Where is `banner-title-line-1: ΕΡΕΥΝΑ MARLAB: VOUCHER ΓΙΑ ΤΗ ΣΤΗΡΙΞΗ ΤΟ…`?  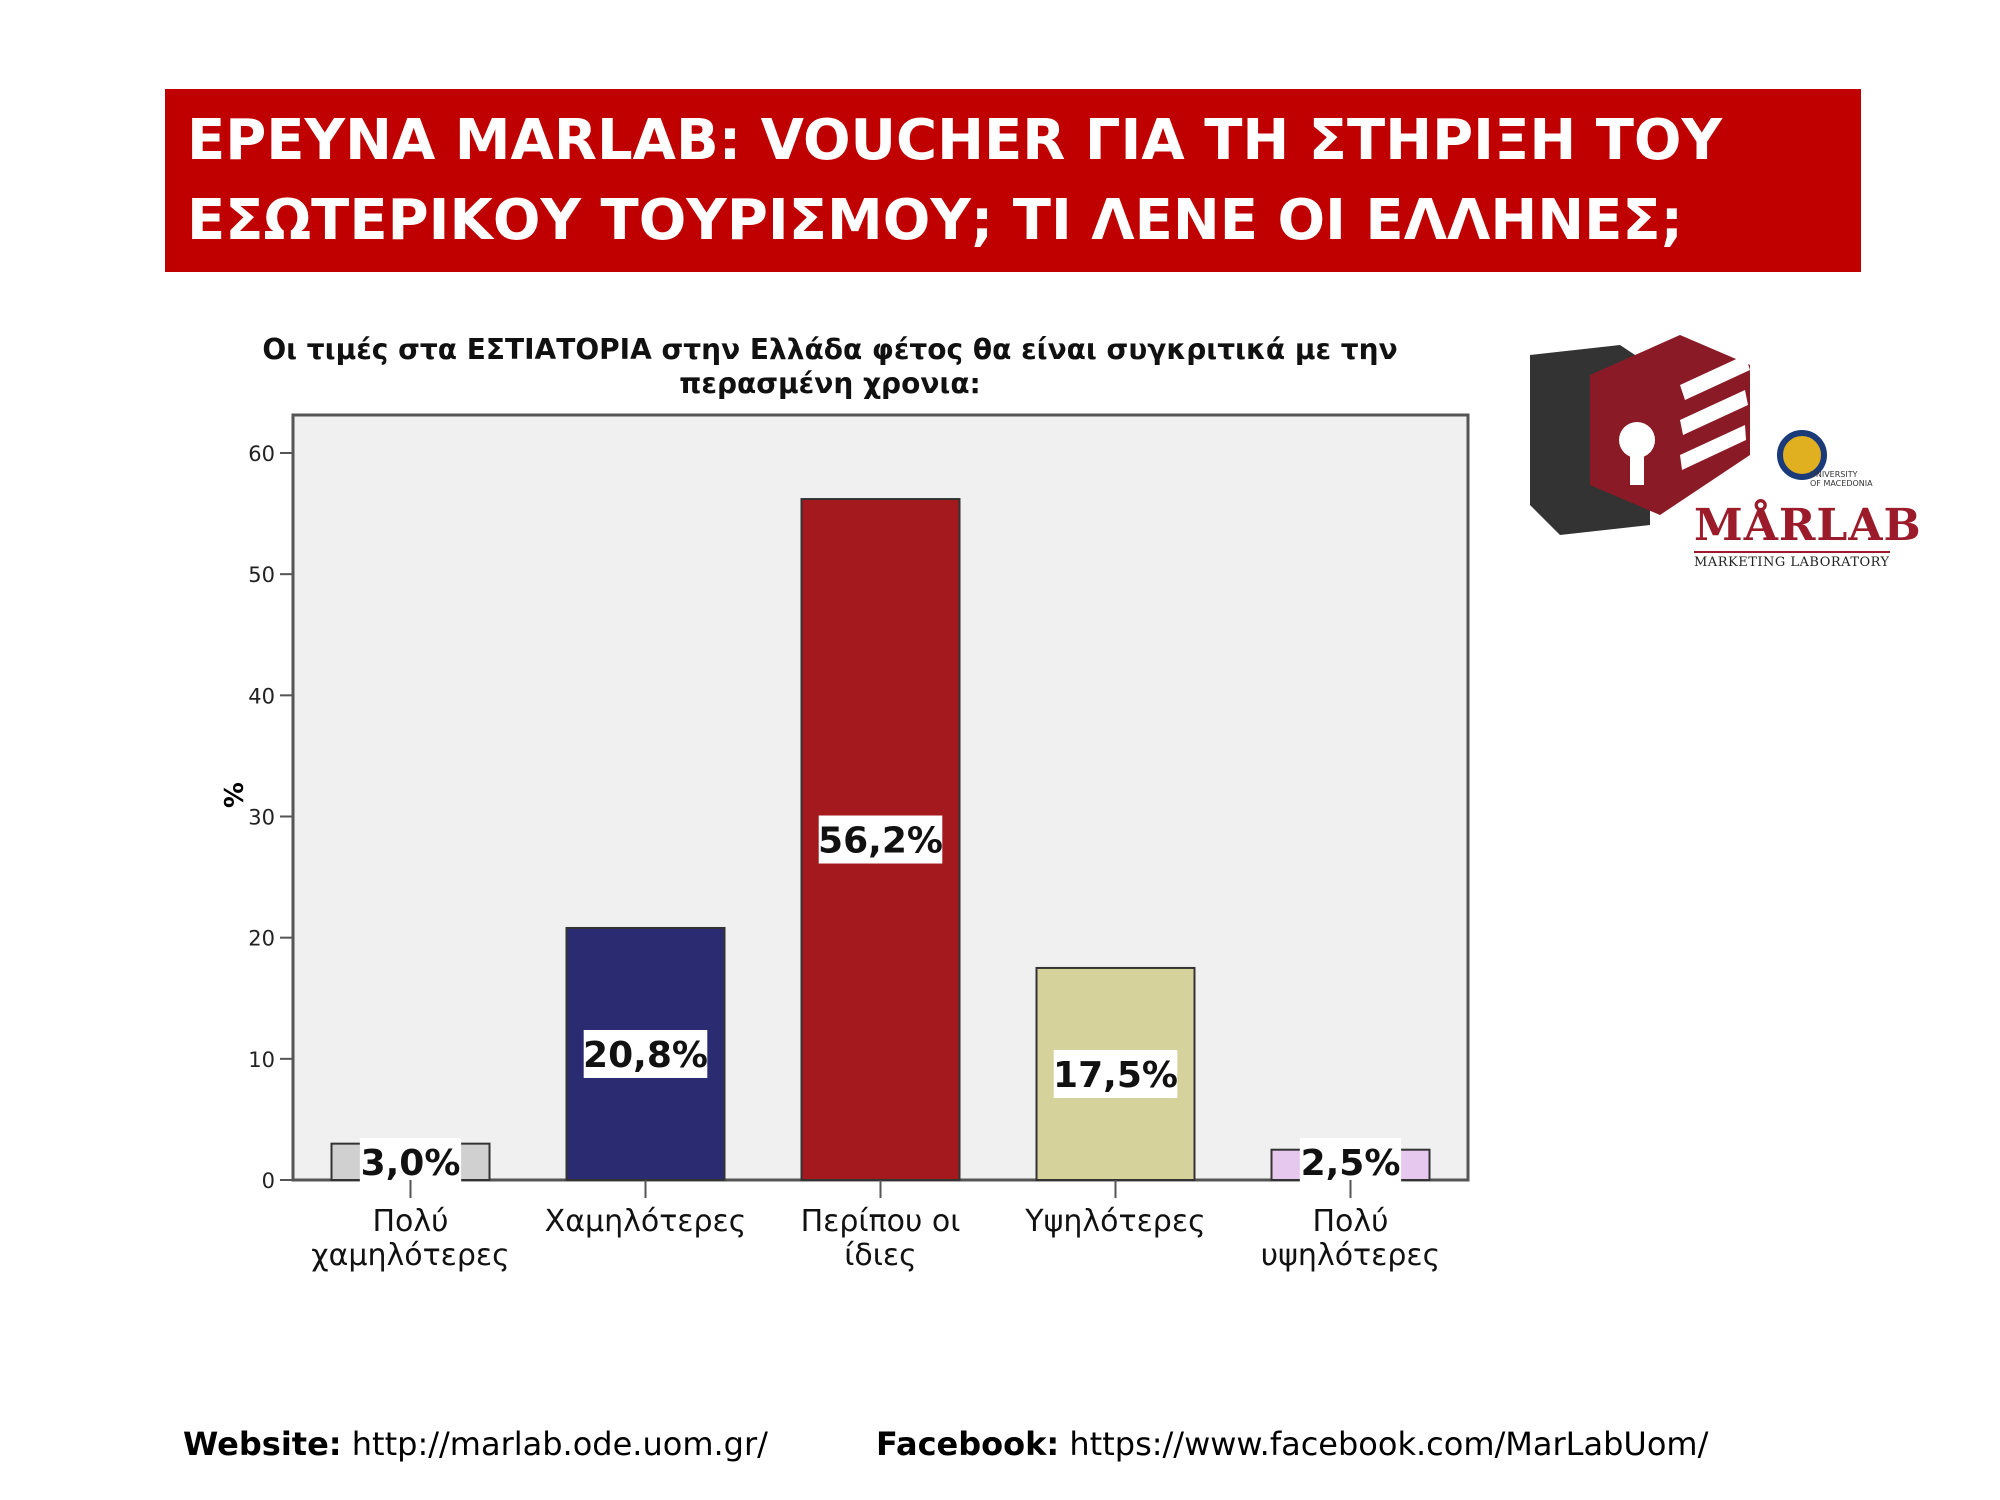 banner-title-line-1: ΕΡΕΥΝΑ MARLAB: VOUCHER ΓΙΑ ΤΗ ΣΤΗΡΙΞΗ ΤΟ… is located at coordinates (955, 140).